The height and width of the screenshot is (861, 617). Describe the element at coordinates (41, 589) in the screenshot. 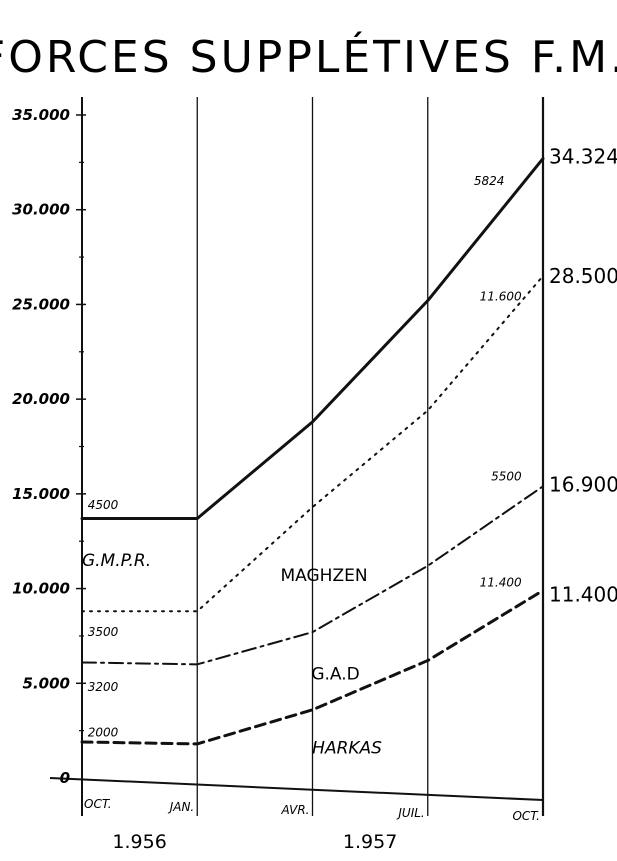

I see `y-tick-label: 10.000` at that location.